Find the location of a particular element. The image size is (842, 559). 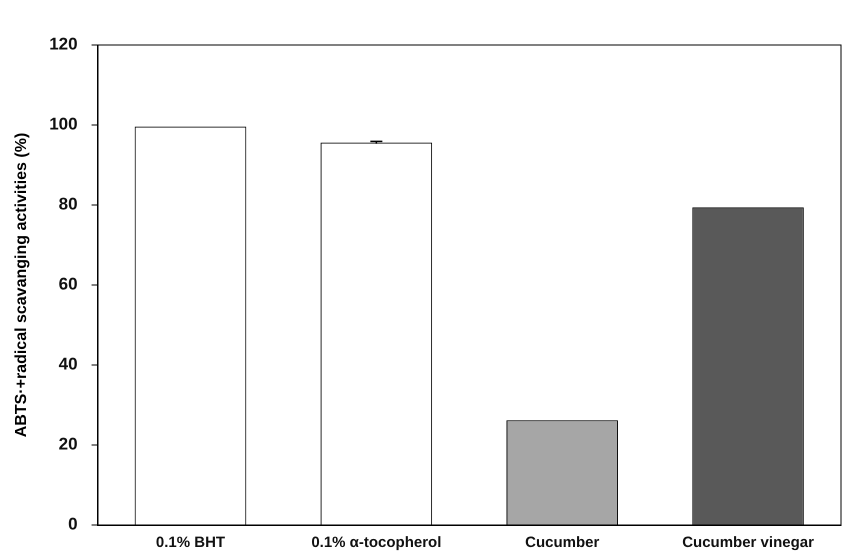

y-tick-label: 0 is located at coordinates (73, 524).